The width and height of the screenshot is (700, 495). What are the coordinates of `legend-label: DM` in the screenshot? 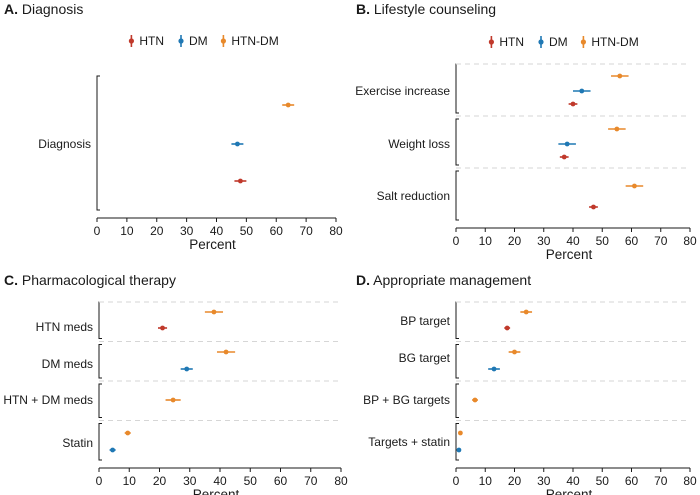 It's located at (558, 42).